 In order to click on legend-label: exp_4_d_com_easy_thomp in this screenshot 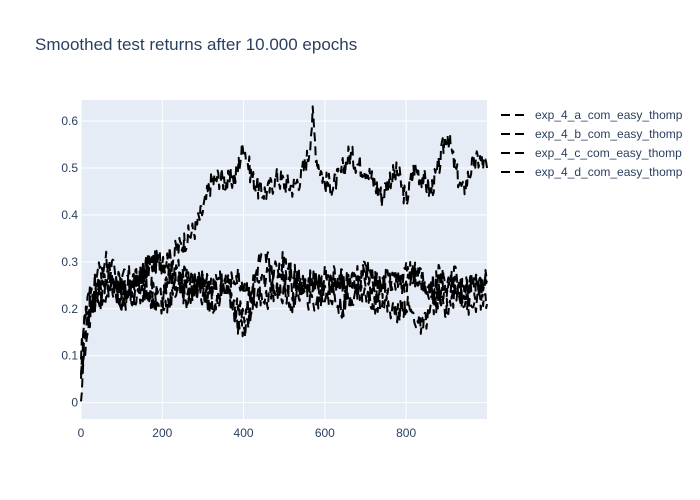, I will do `click(609, 172)`.